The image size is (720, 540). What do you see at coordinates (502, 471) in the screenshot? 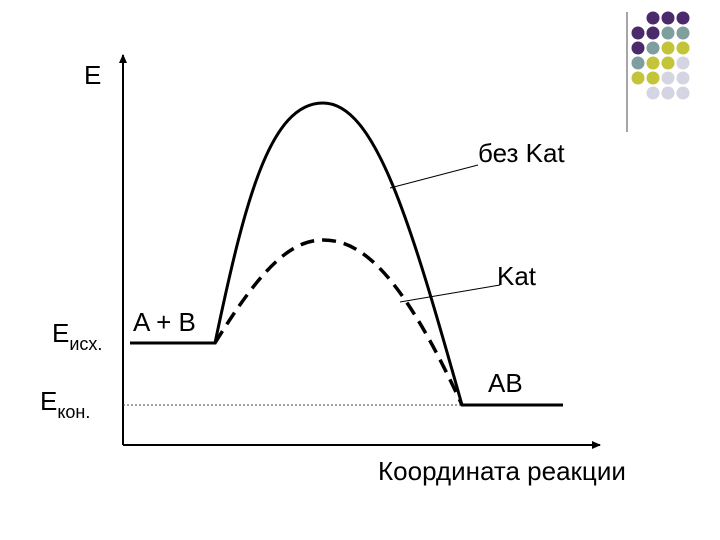
I see `x-axis-label: Координата реакции` at bounding box center [502, 471].